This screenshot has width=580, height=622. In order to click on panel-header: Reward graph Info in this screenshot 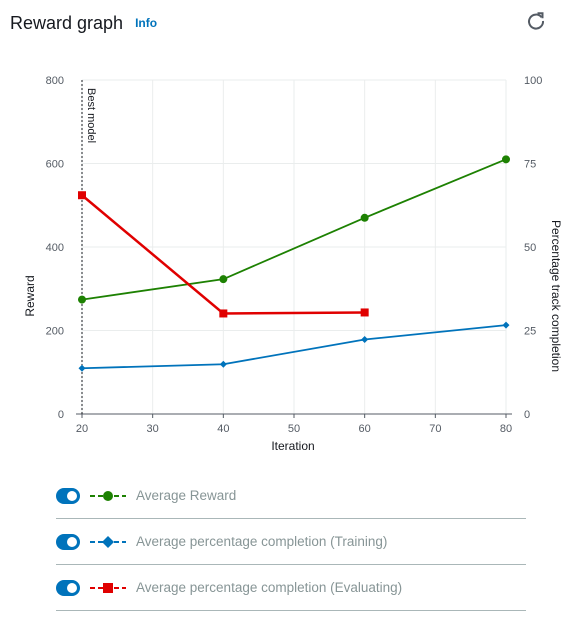, I will do `click(83, 23)`.